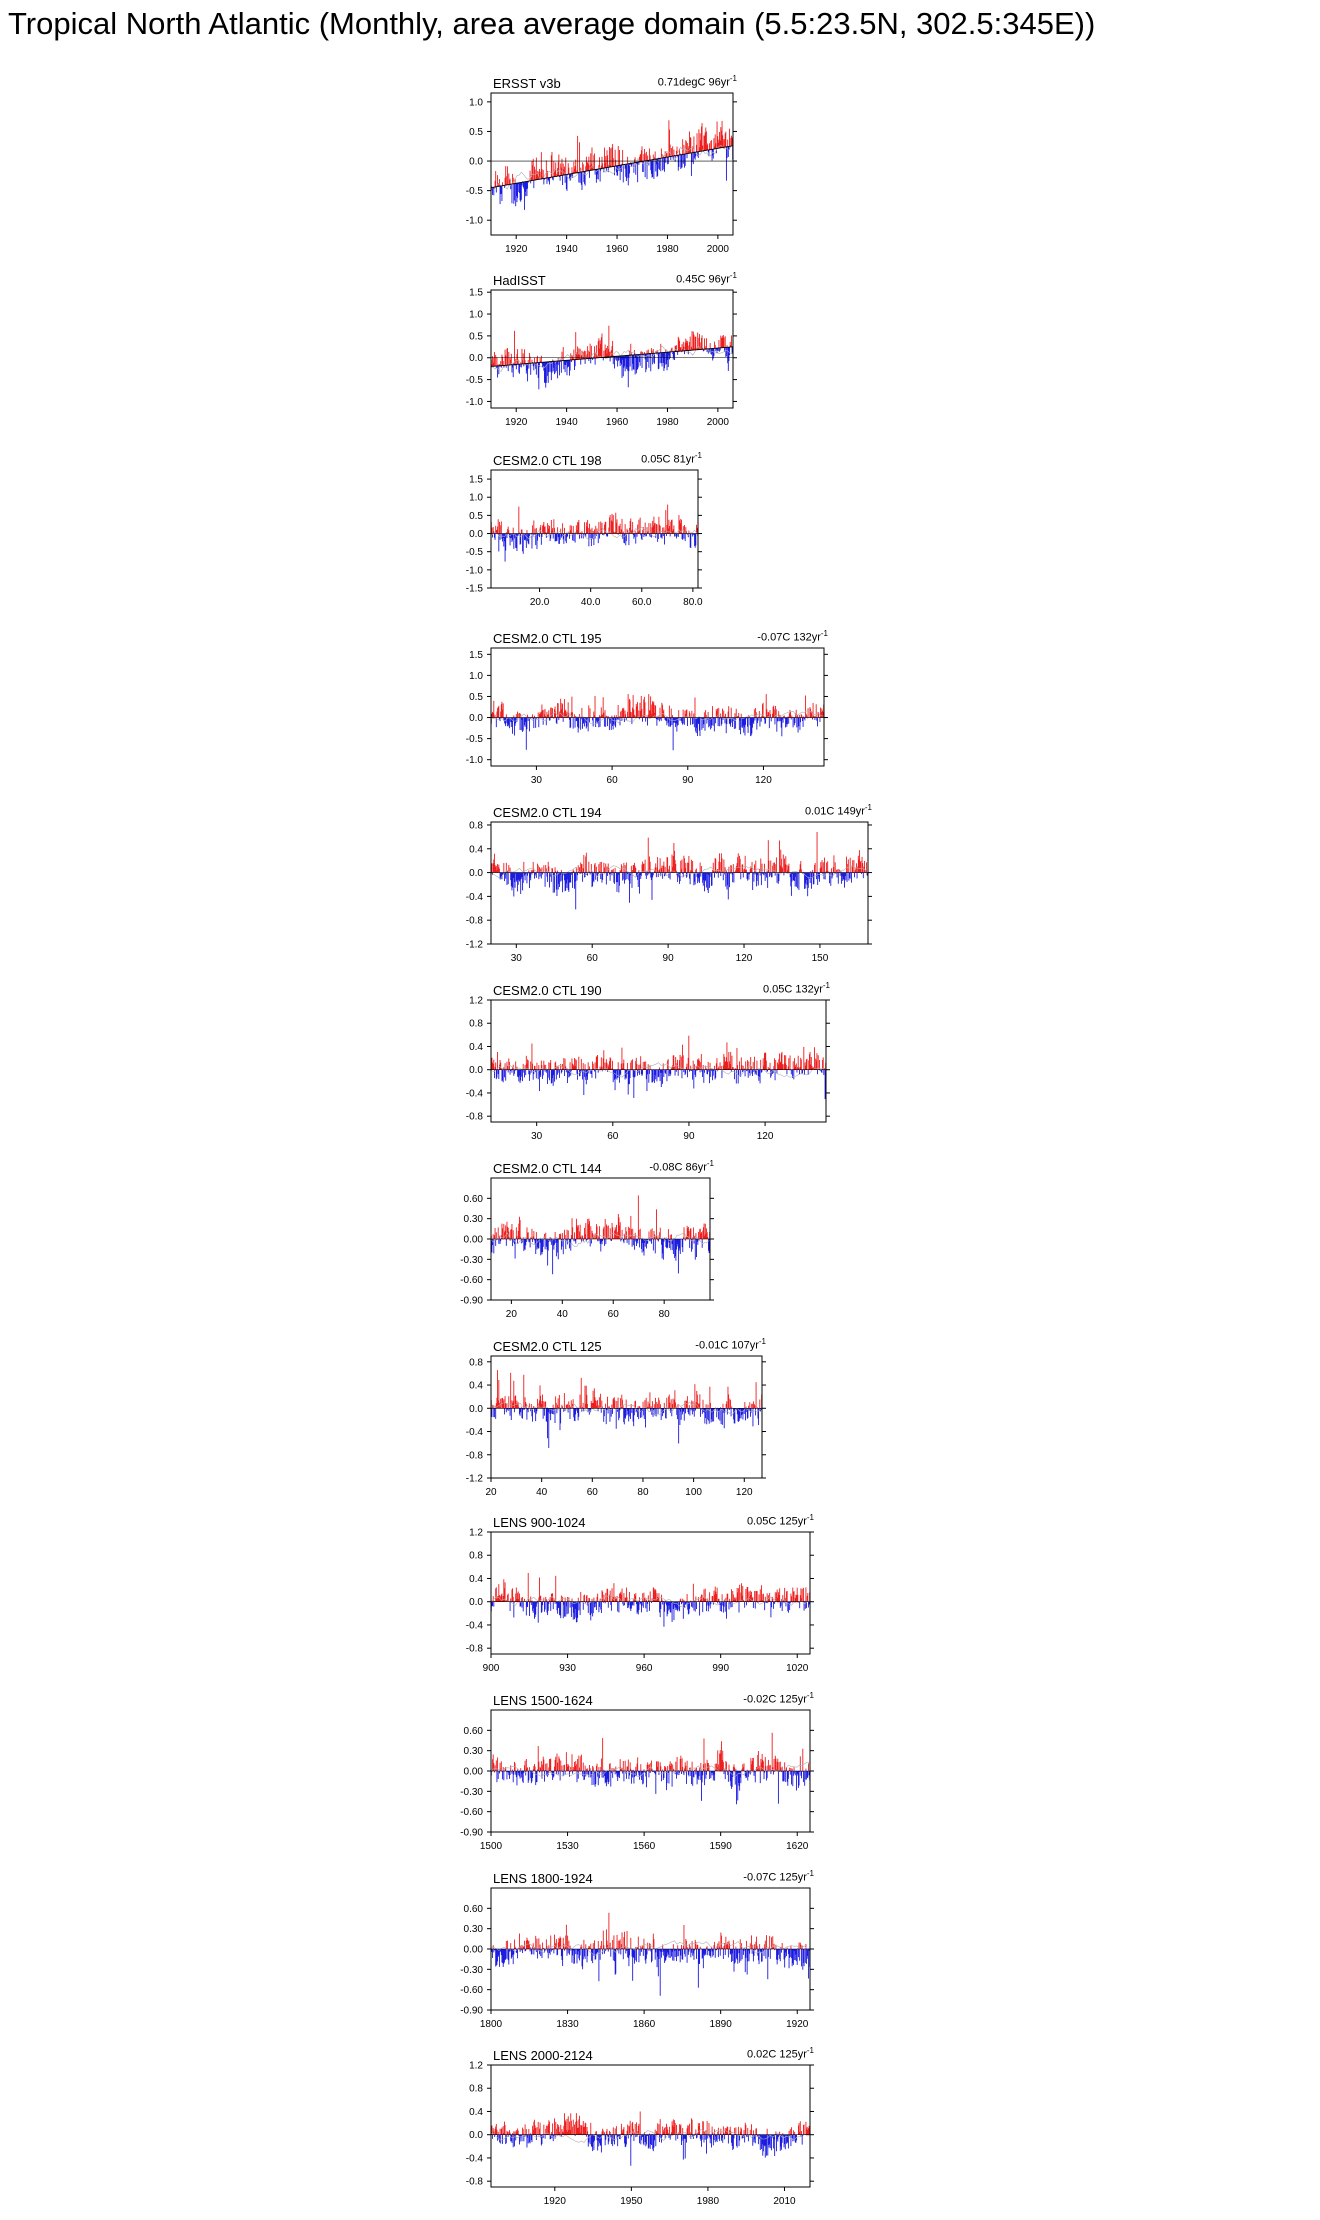 The width and height of the screenshot is (1320, 2220). What do you see at coordinates (671, 458) in the screenshot?
I see `panel-trend-ctl198: 0.05C 81yr-1` at bounding box center [671, 458].